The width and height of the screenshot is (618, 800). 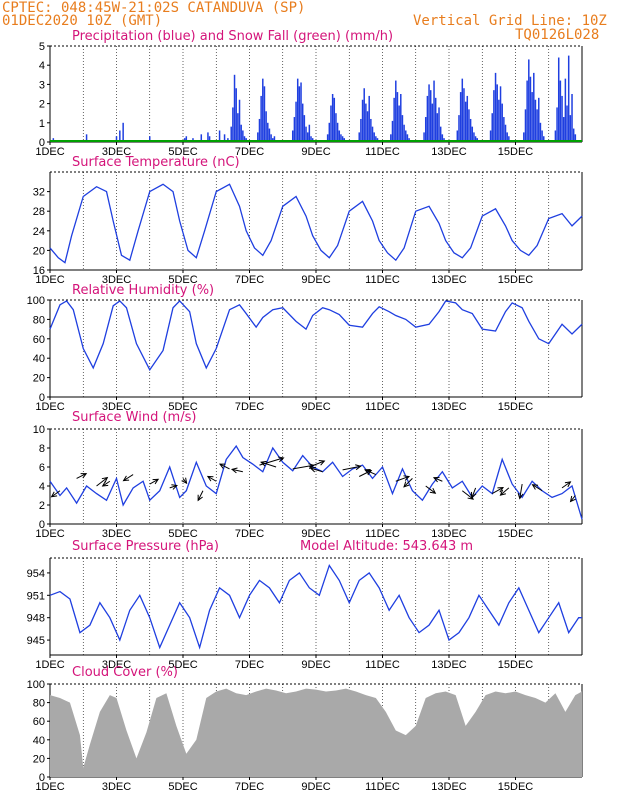 What do you see at coordinates (42, 487) in the screenshot?
I see `wind-ytick-label: 4` at bounding box center [42, 487].